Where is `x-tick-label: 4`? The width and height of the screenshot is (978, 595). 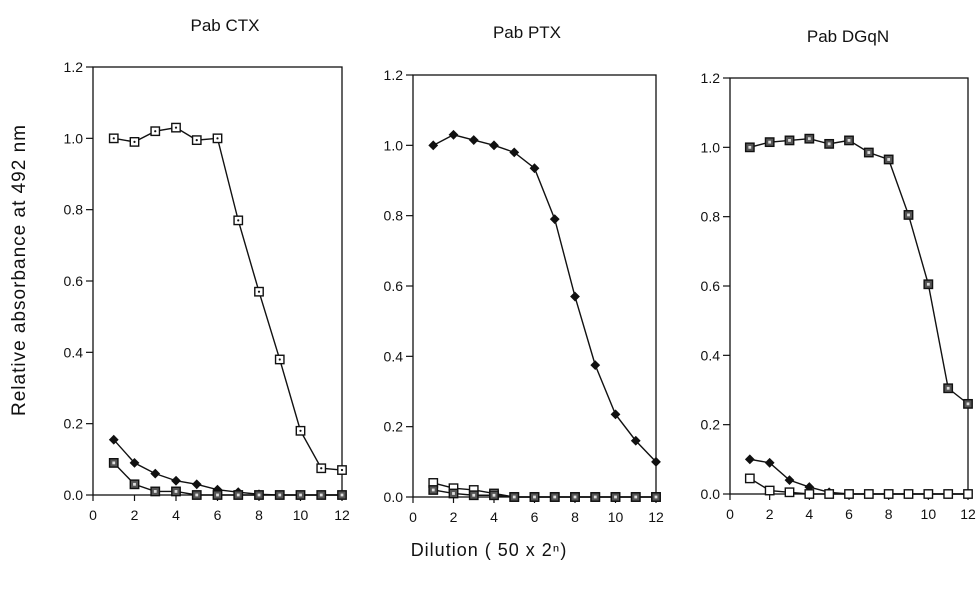
x-tick-label: 4 is located at coordinates (176, 515).